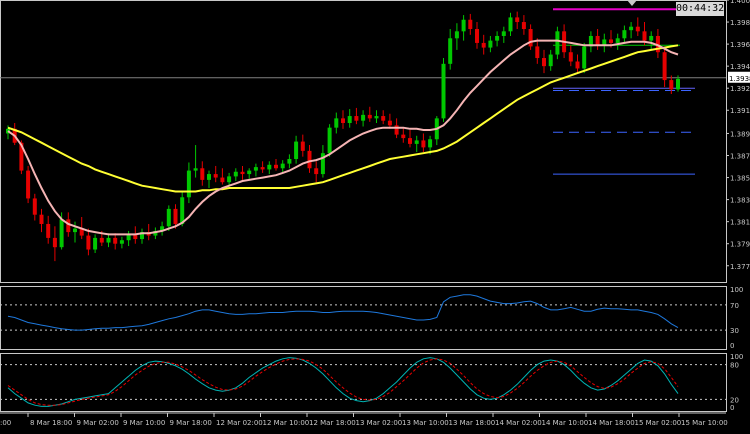 The width and height of the screenshot is (750, 434). Describe the element at coordinates (734, 331) in the screenshot. I see `oscillator-tick-label: 30` at that location.